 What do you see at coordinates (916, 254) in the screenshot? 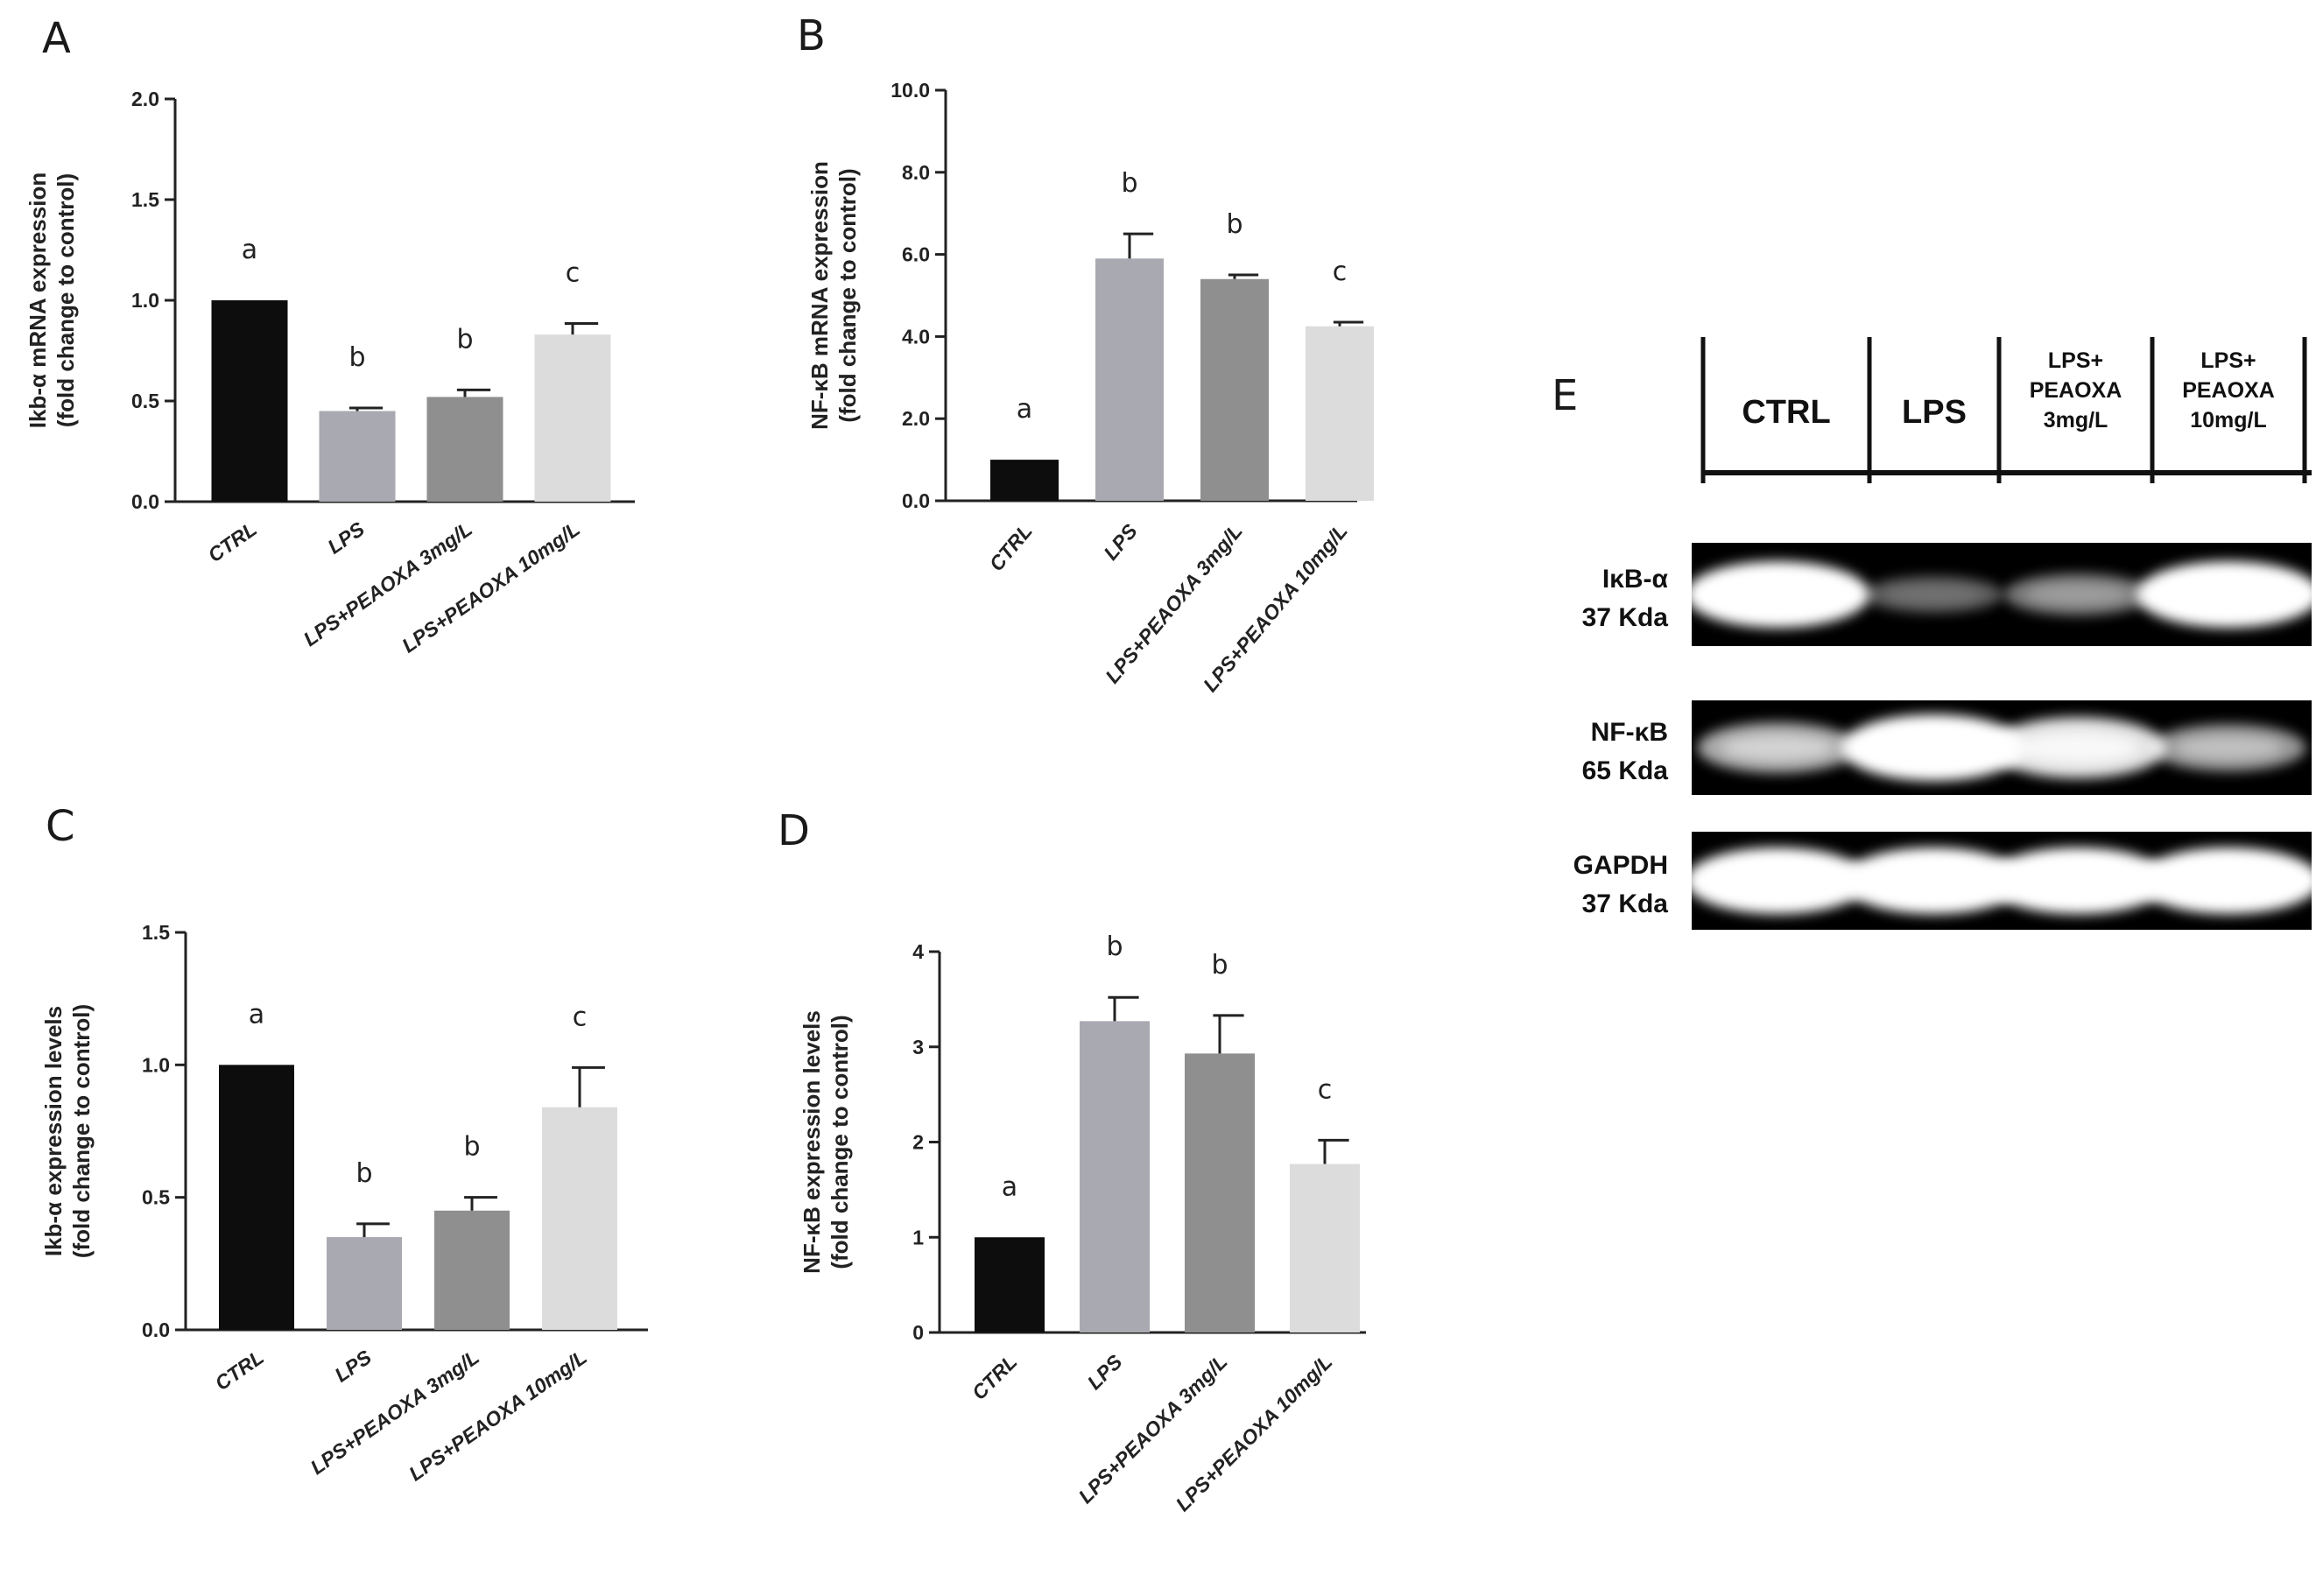
I see `y-tick-label: 6.0` at bounding box center [916, 254].